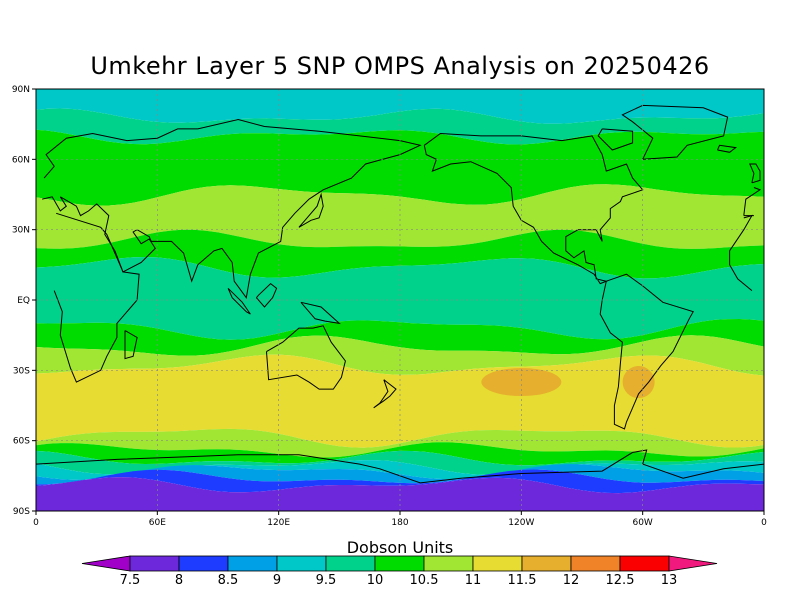 The height and width of the screenshot is (600, 800). I want to click on x-tick-label: 60E, so click(157, 523).